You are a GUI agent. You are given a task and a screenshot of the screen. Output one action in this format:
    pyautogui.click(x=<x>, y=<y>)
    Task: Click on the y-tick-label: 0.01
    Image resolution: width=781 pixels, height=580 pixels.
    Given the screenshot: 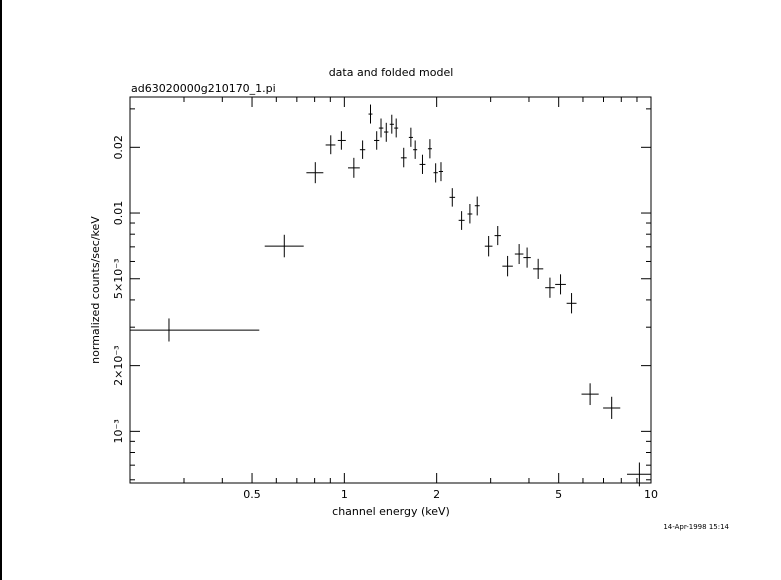 What is the action you would take?
    pyautogui.click(x=118, y=213)
    